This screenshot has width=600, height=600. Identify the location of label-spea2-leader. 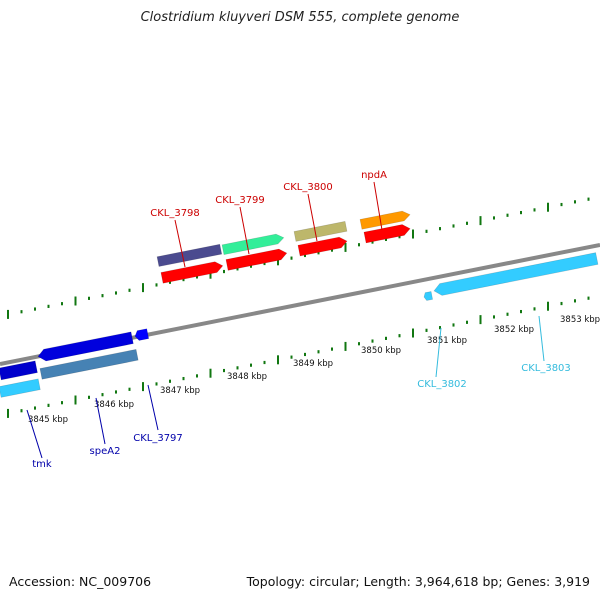
(100, 421).